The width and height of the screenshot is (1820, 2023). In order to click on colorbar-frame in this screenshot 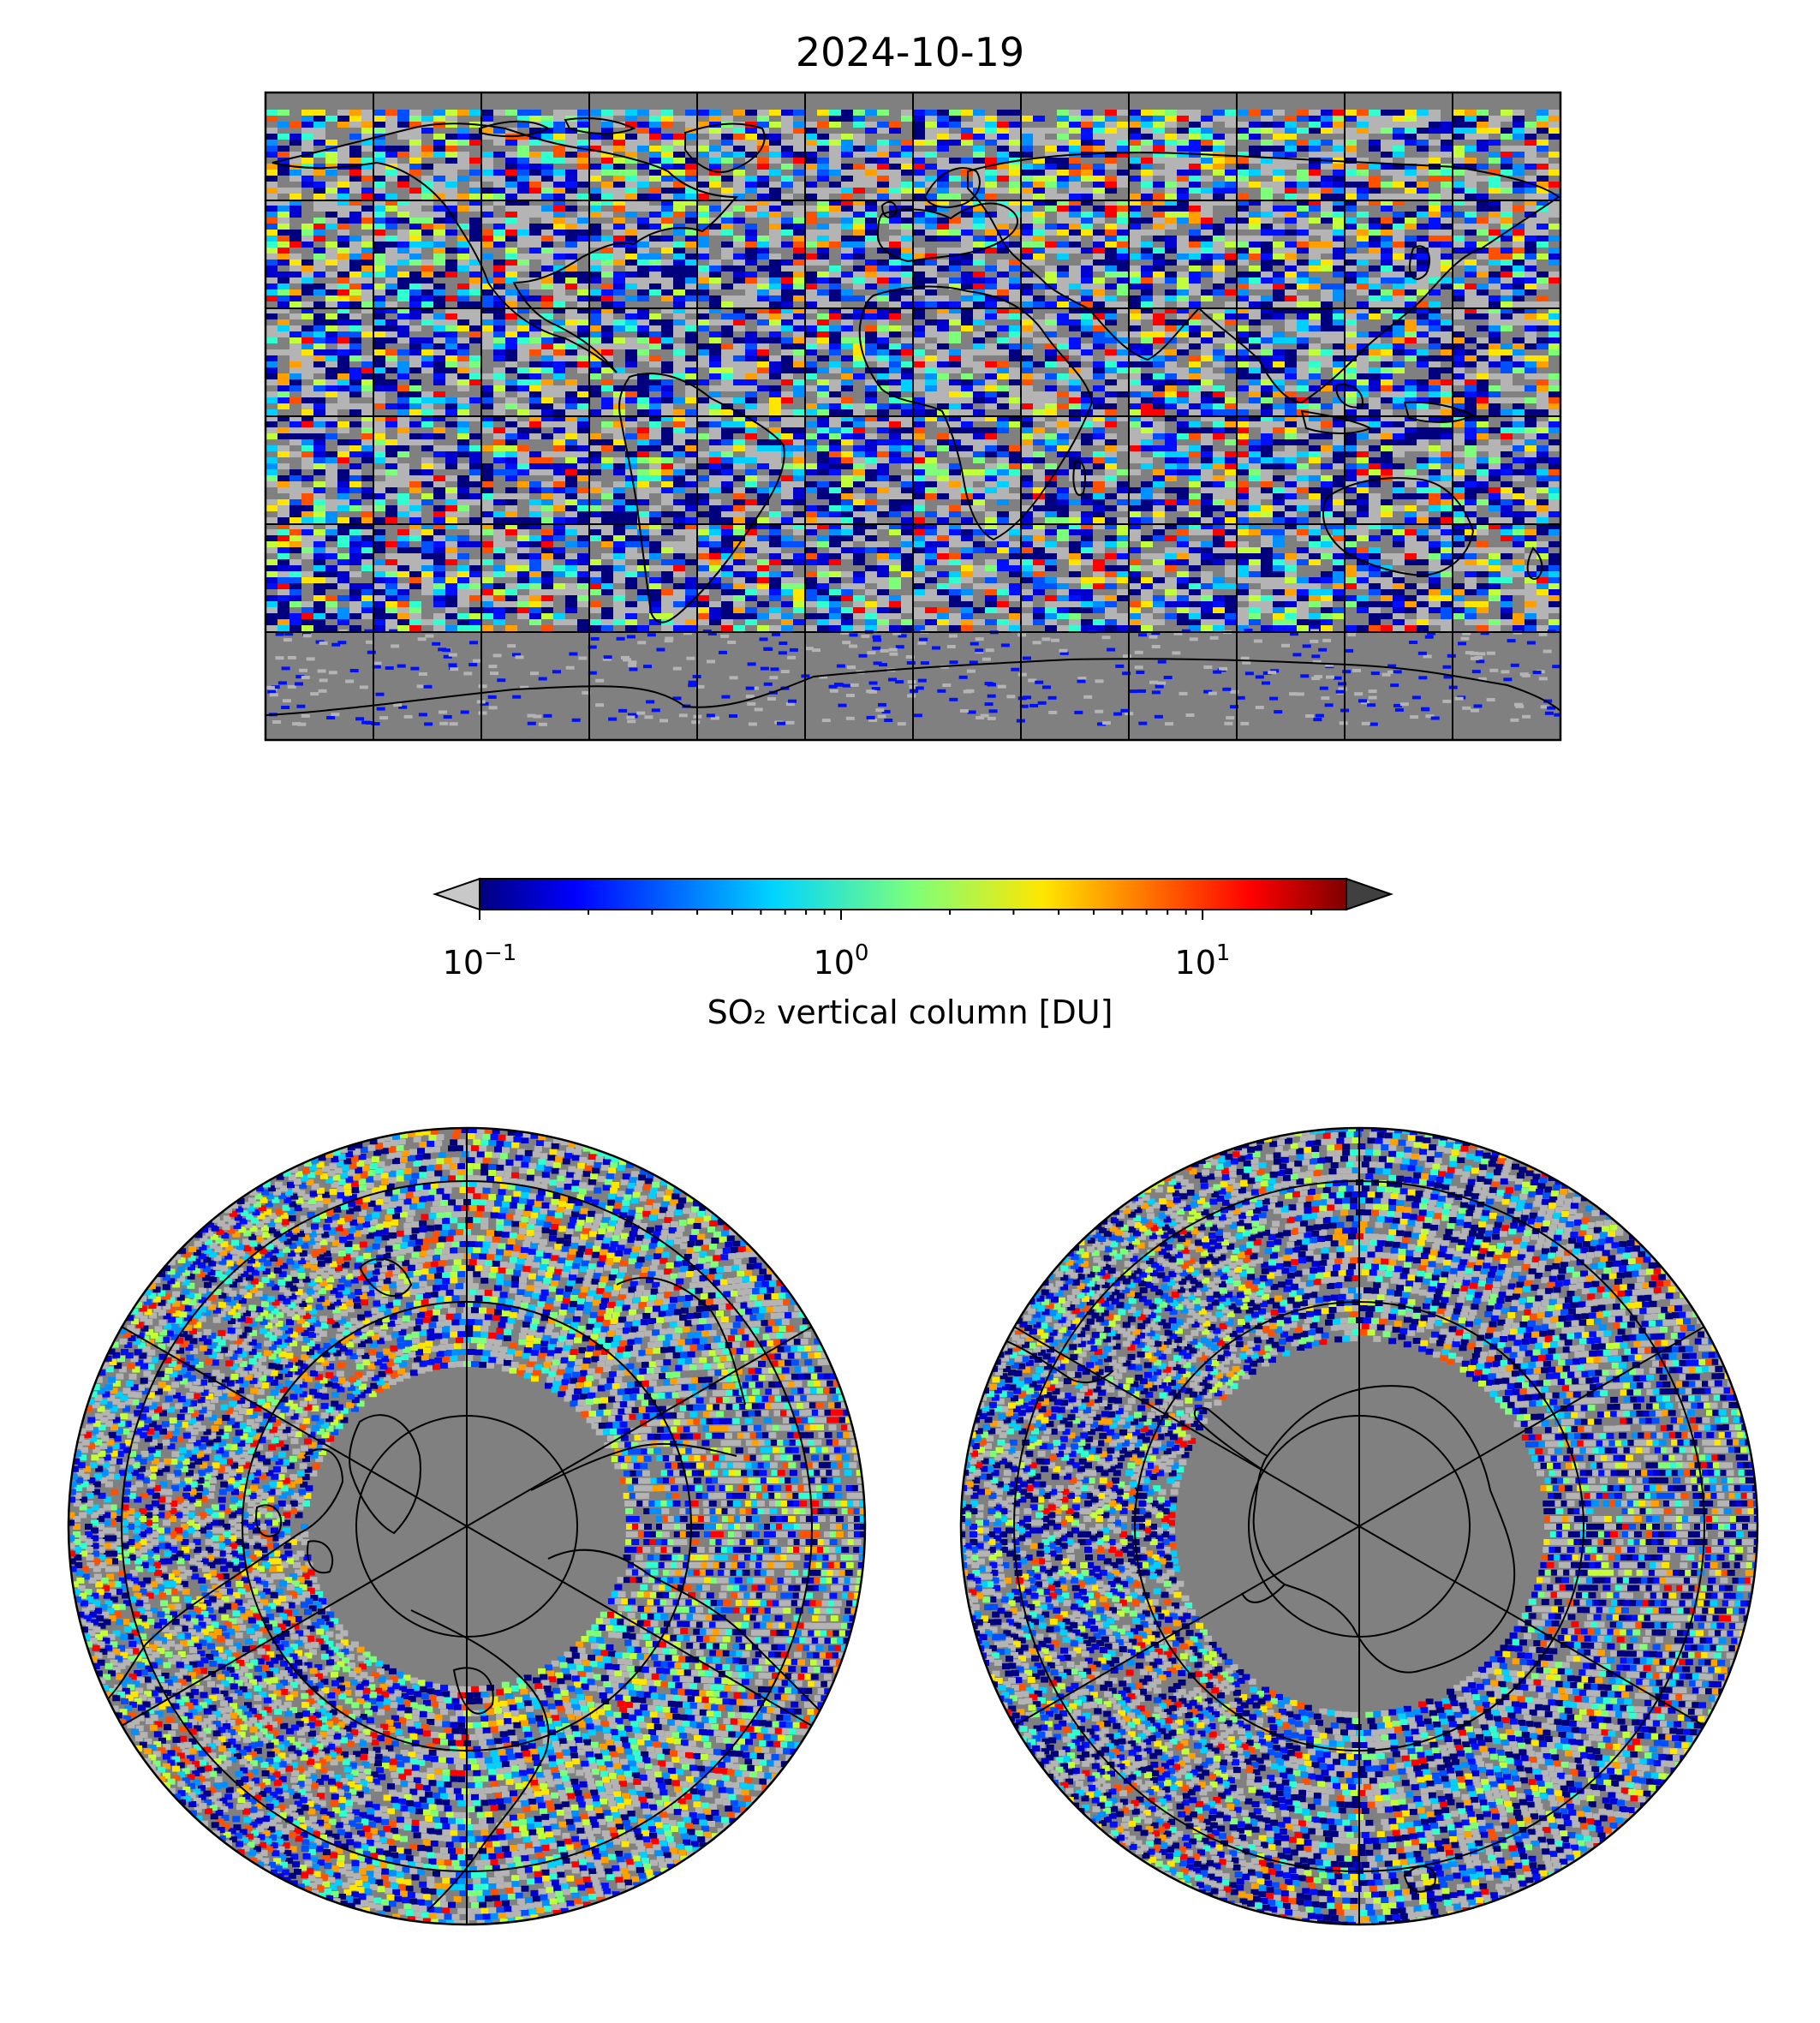, I will do `click(913, 894)`.